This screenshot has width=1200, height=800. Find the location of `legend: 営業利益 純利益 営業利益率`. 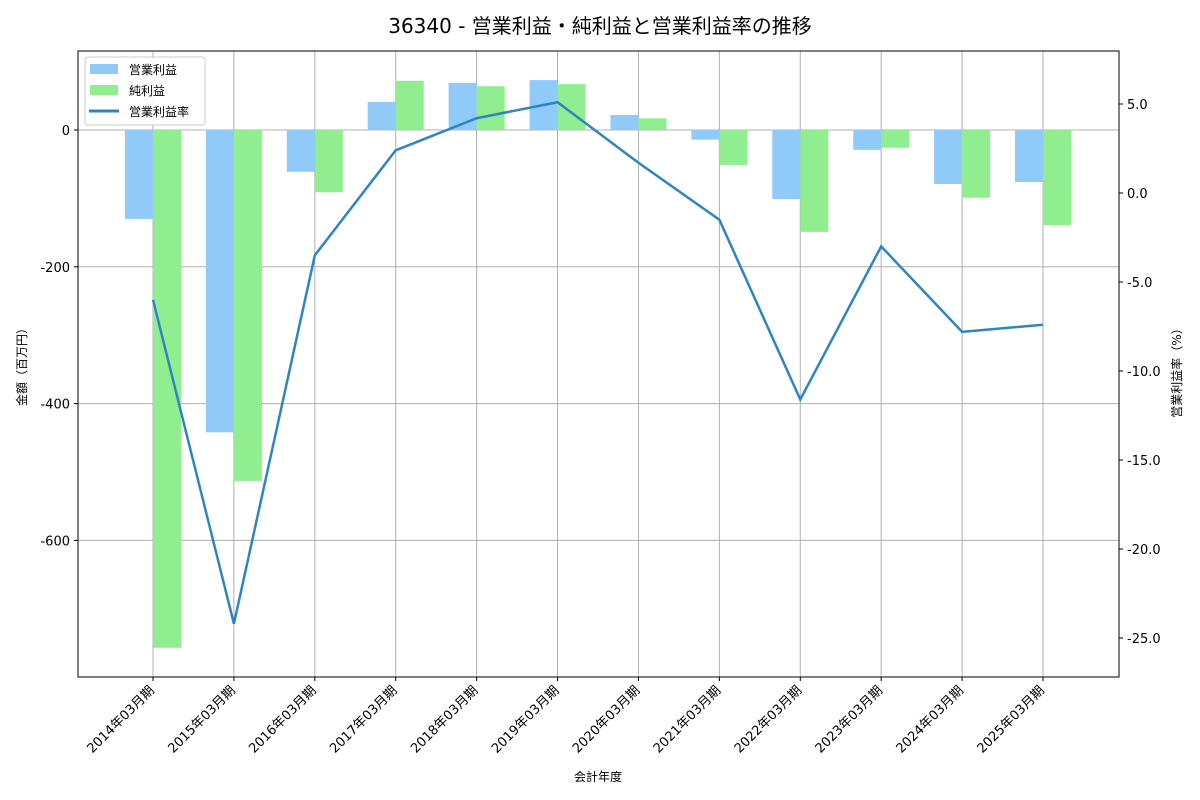

legend: 営業利益 純利益 営業利益率 is located at coordinates (145, 91).